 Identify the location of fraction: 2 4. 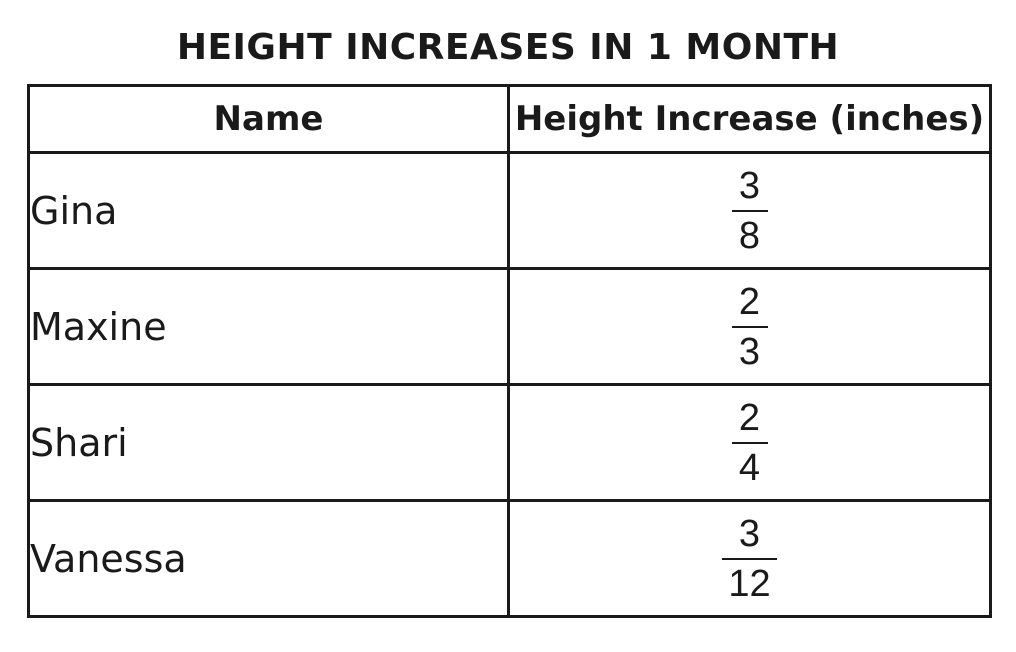
(749, 442).